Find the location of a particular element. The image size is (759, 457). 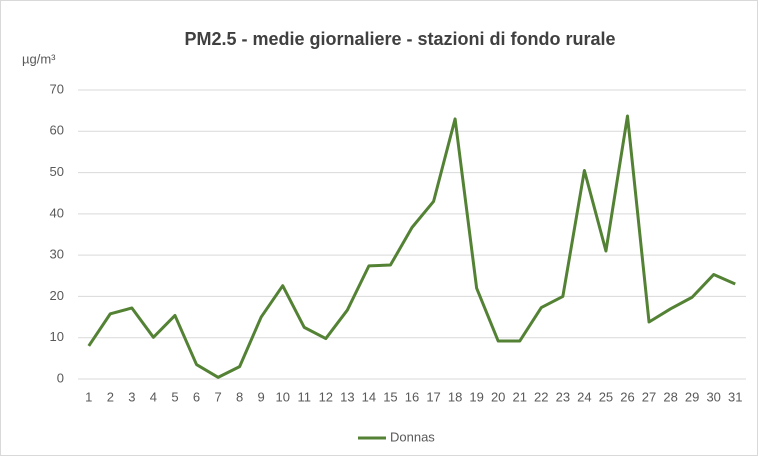

x-tick-label: 18 is located at coordinates (455, 396).